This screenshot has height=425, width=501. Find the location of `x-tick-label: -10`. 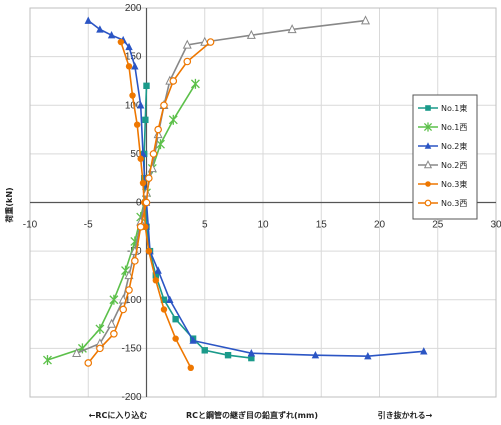

x-tick-label: -10 is located at coordinates (30, 225).